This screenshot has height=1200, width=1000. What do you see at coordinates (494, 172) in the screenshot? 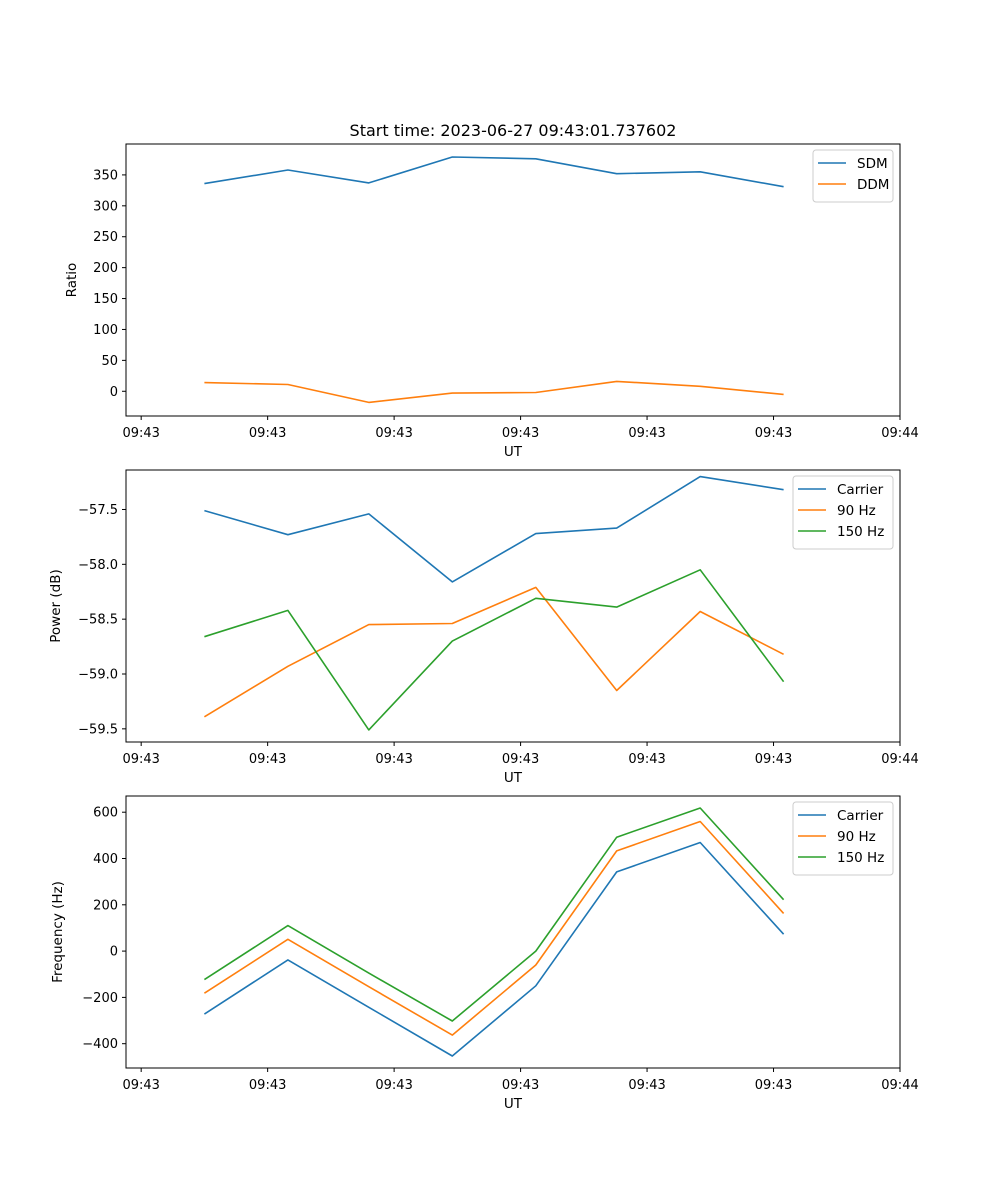
I see `series-line-sdm` at bounding box center [494, 172].